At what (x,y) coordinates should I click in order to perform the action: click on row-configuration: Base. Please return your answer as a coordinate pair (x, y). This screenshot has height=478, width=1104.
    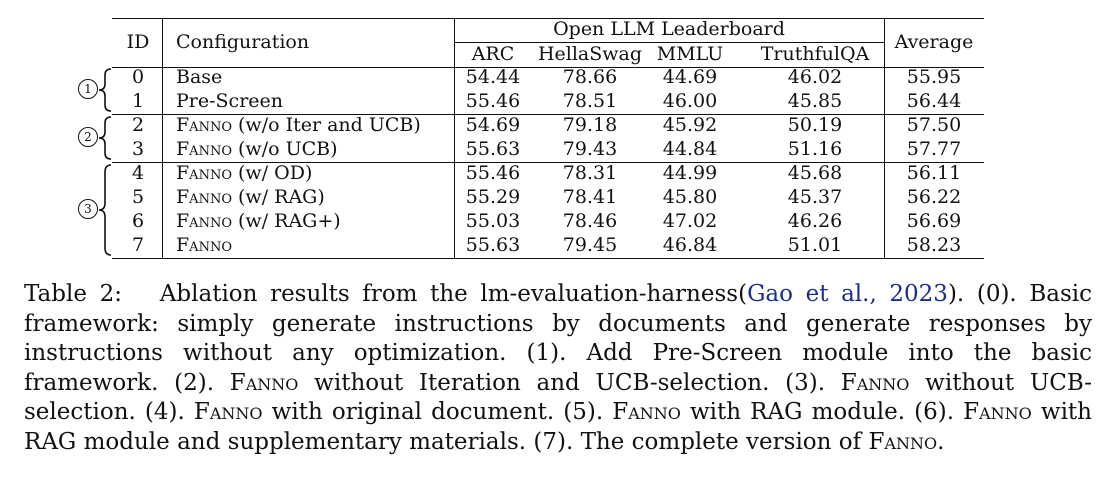
    Looking at the image, I should click on (199, 77).